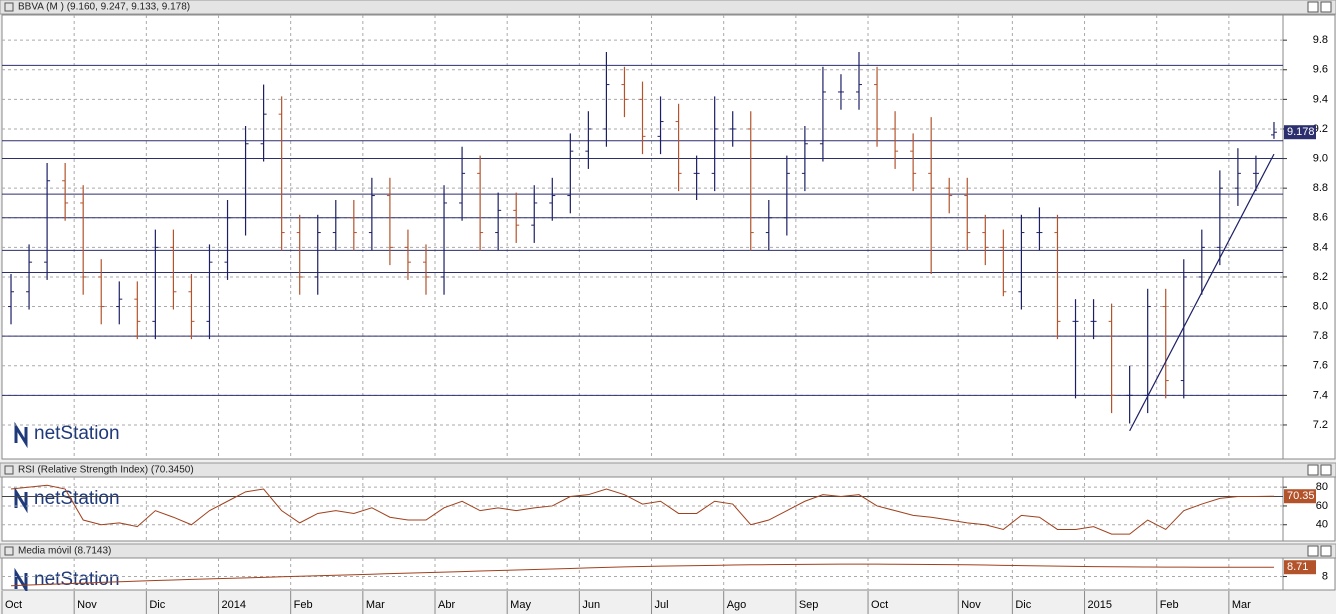 The image size is (1336, 614). Describe the element at coordinates (1320, 218) in the screenshot. I see `y-tick-label: 8.6` at that location.